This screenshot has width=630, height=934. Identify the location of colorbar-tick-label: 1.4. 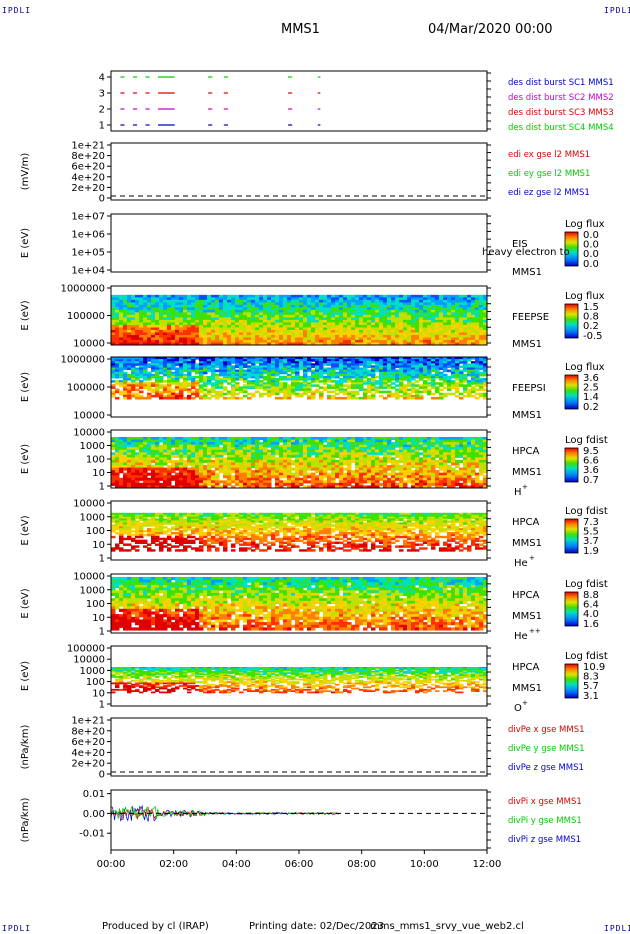
(591, 397).